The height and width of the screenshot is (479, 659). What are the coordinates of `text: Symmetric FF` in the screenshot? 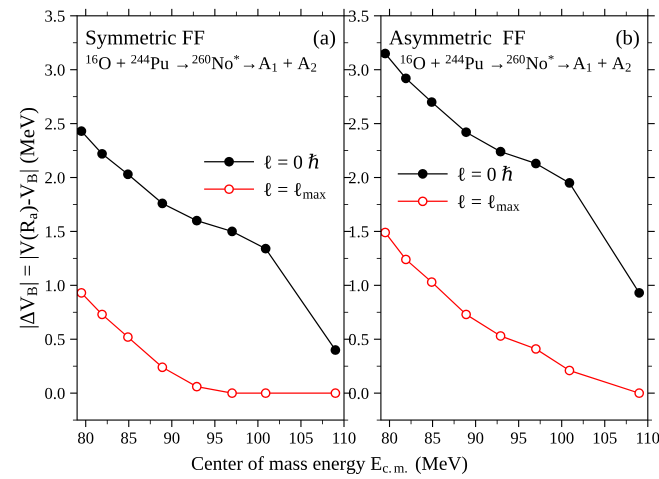 It's located at (145, 39).